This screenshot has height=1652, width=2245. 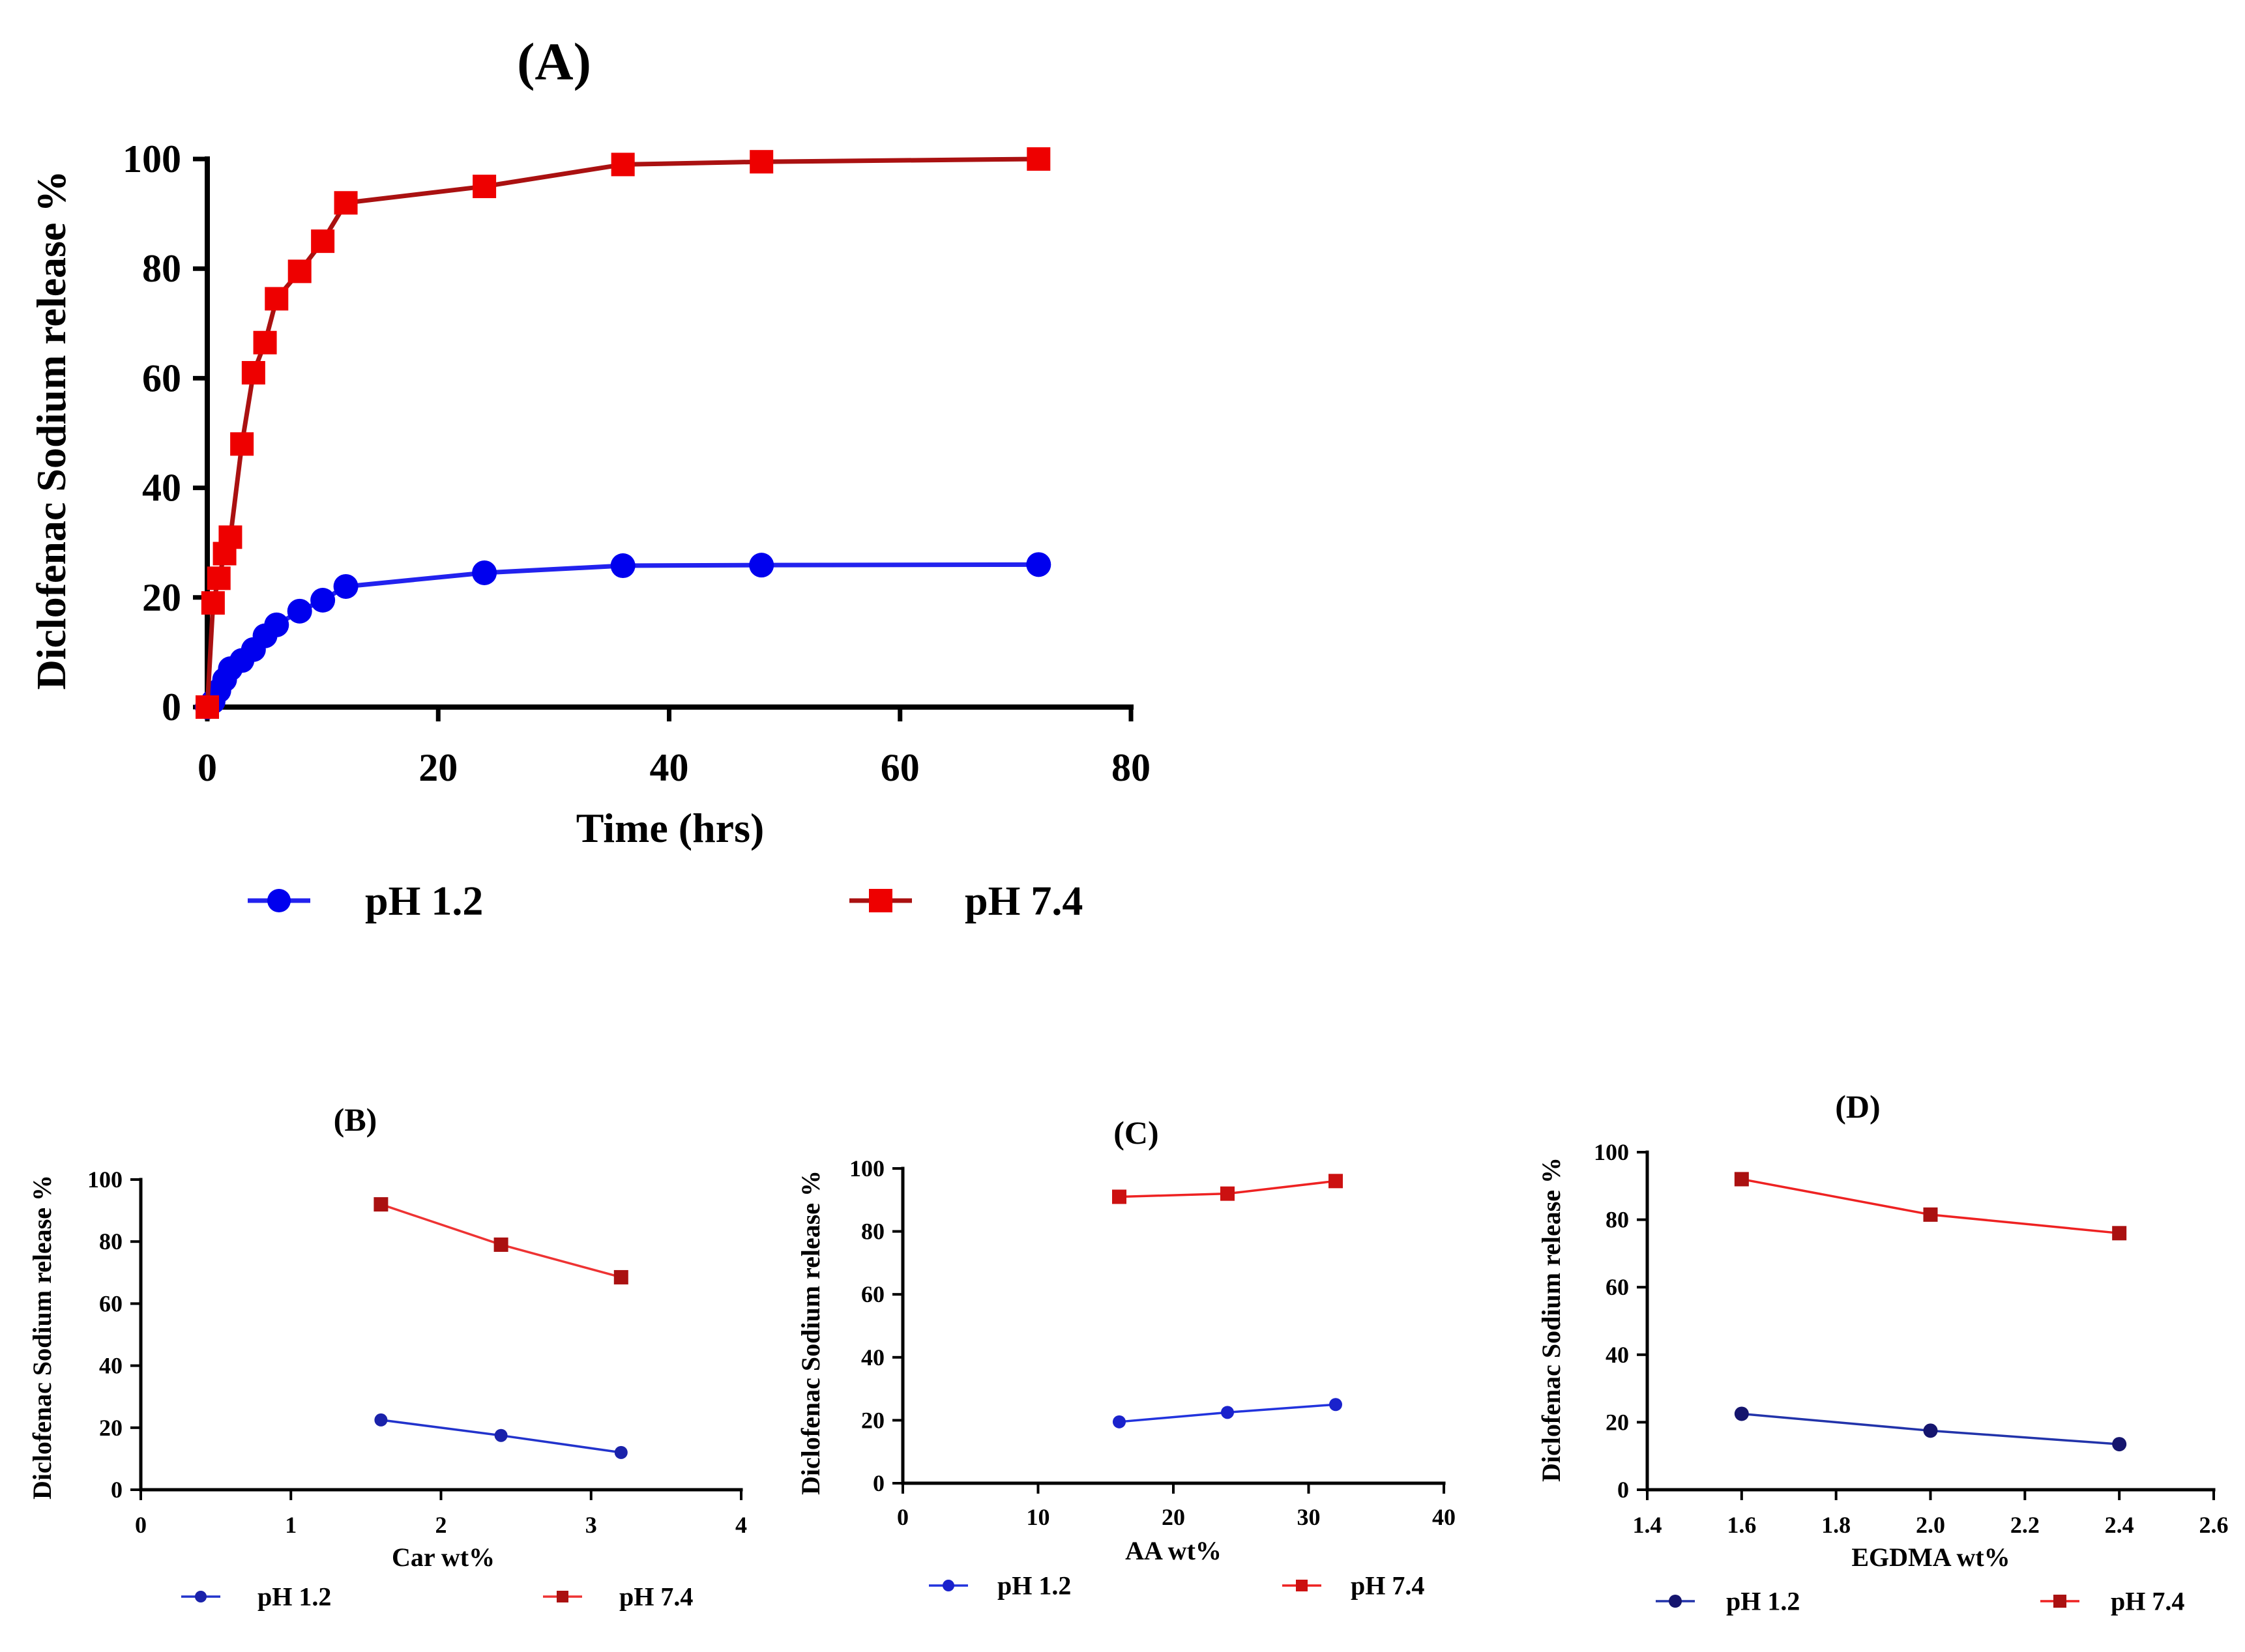 What do you see at coordinates (1930, 1557) in the screenshot?
I see `x-axis-label: EGDMA wt%` at bounding box center [1930, 1557].